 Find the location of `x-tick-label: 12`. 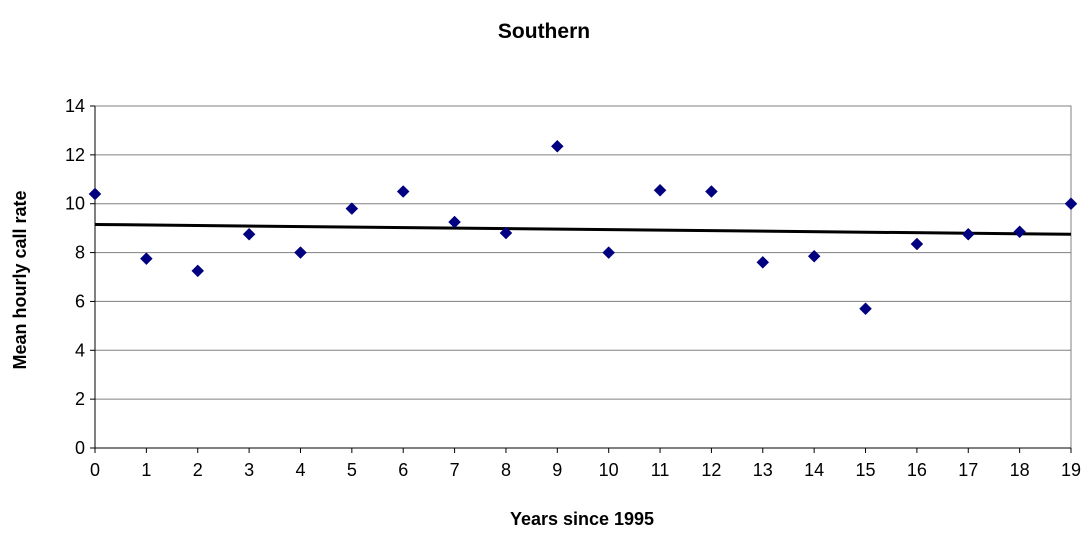

x-tick-label: 12 is located at coordinates (711, 470).